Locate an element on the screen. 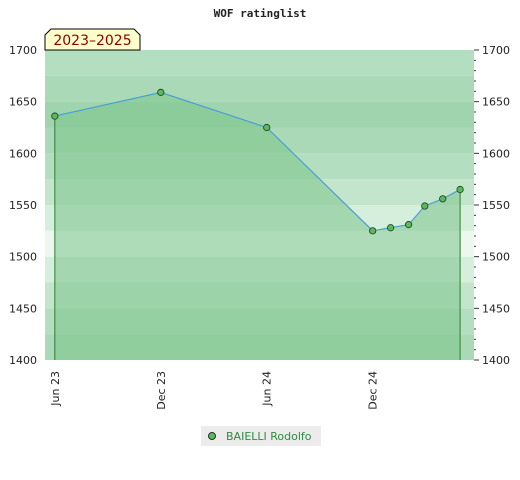  y-tick-label-right: 1550 is located at coordinates (496, 205).